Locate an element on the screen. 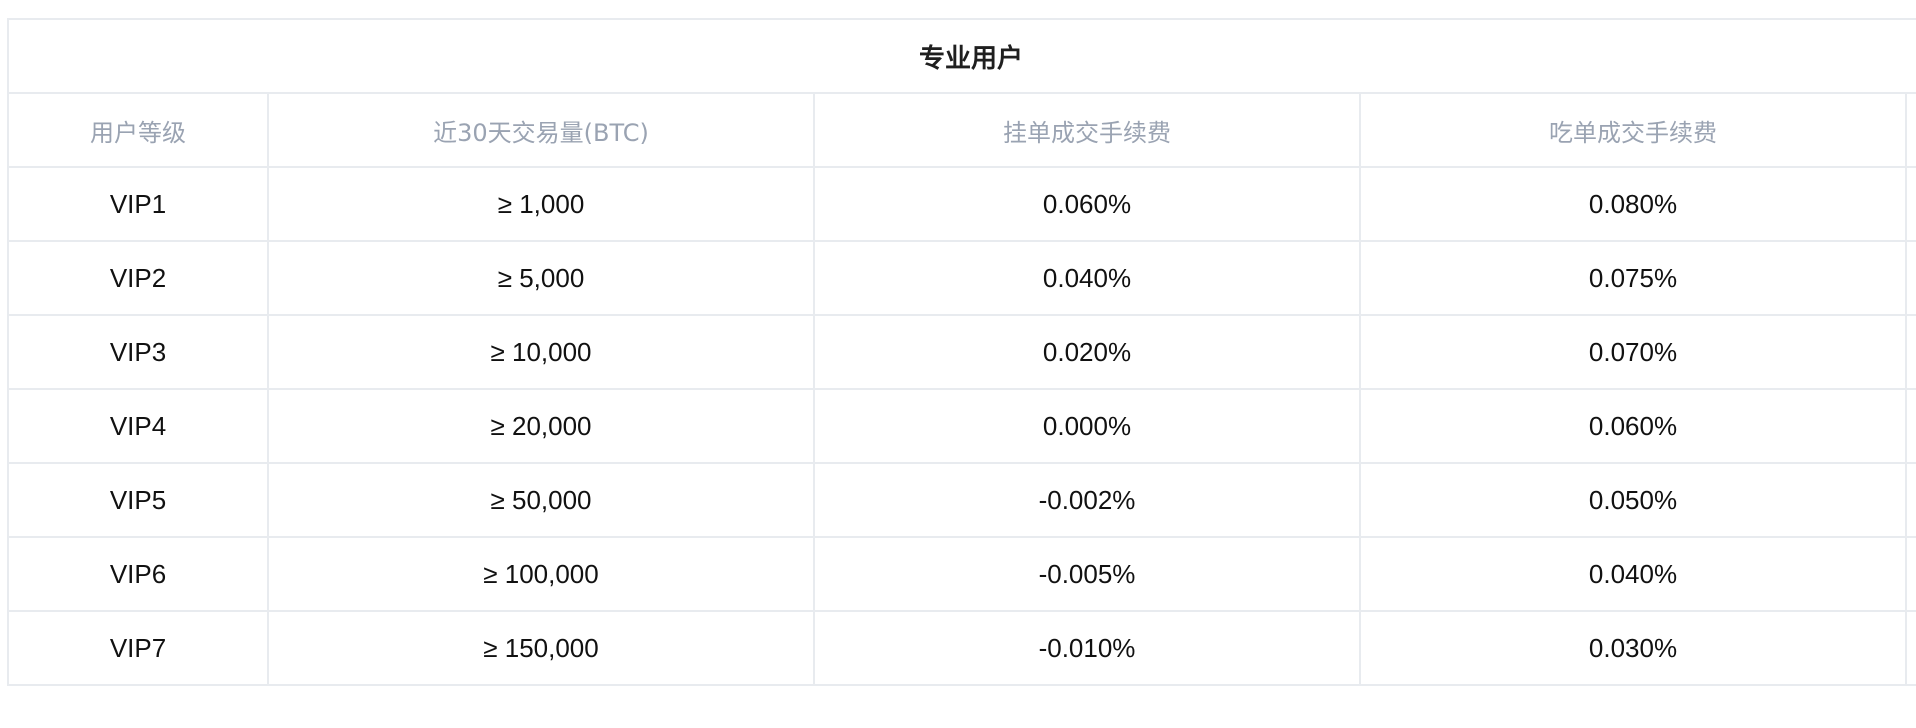  cell-maker-fee: 0.020% is located at coordinates (1087, 352).